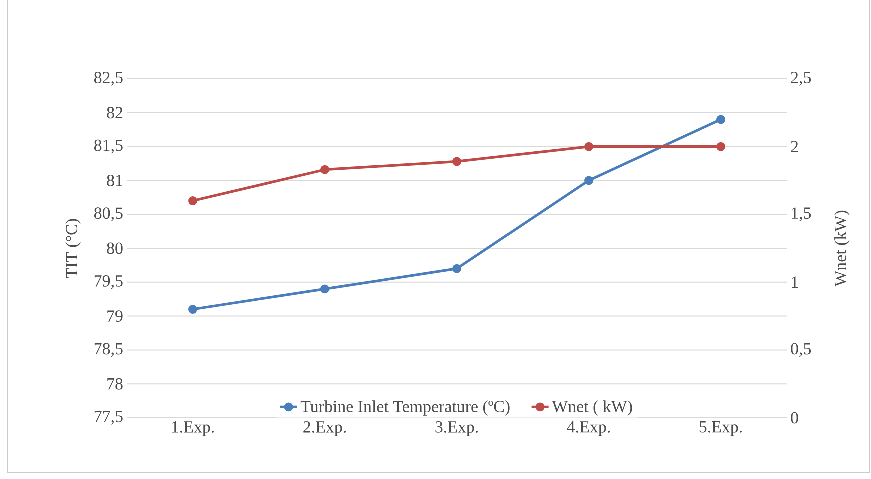 Image resolution: width=871 pixels, height=479 pixels. Describe the element at coordinates (794, 418) in the screenshot. I see `y2-tick-label: 0` at that location.